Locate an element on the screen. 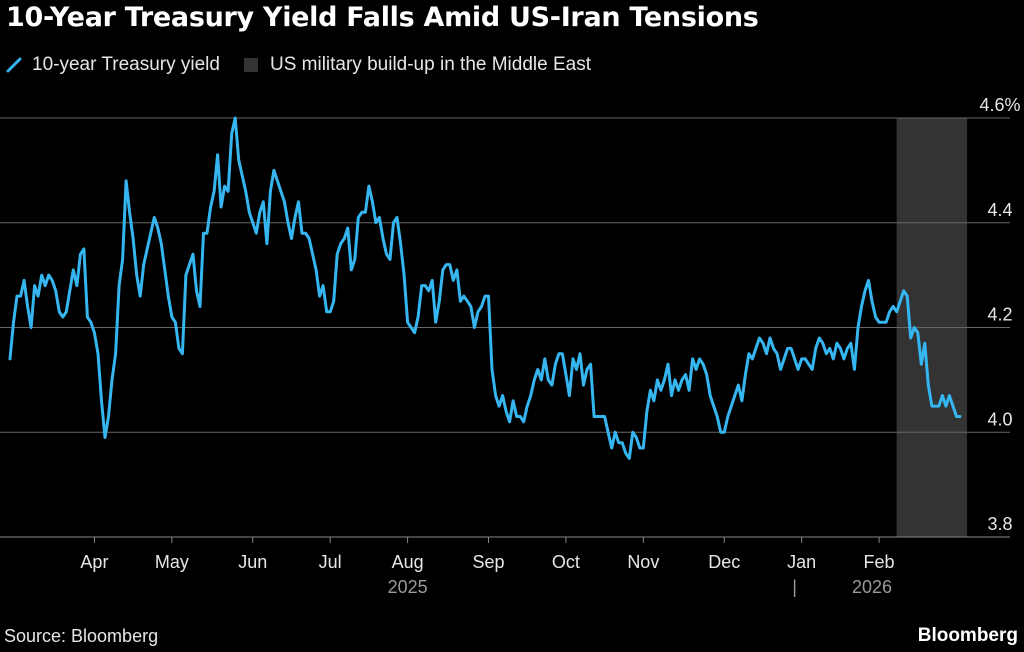 This screenshot has height=652, width=1024. year-label-2: 2026 is located at coordinates (872, 587).